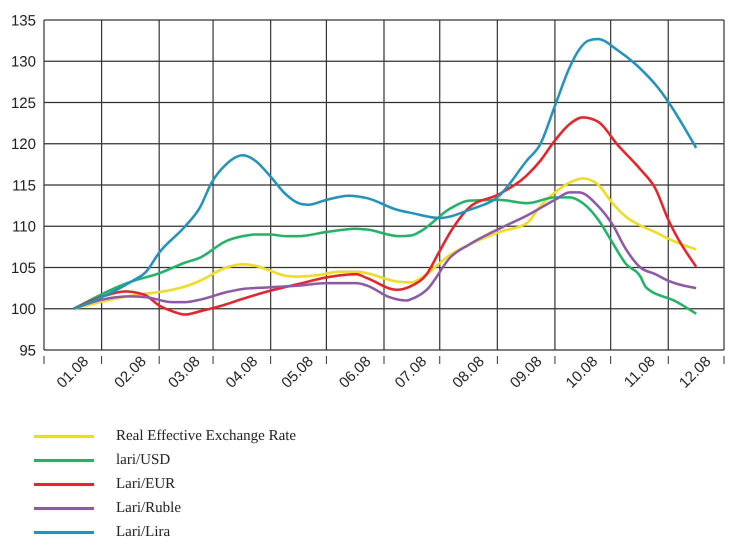 Image resolution: width=730 pixels, height=554 pixels. What do you see at coordinates (23, 62) in the screenshot?
I see `y-tick-label: 130` at bounding box center [23, 62].